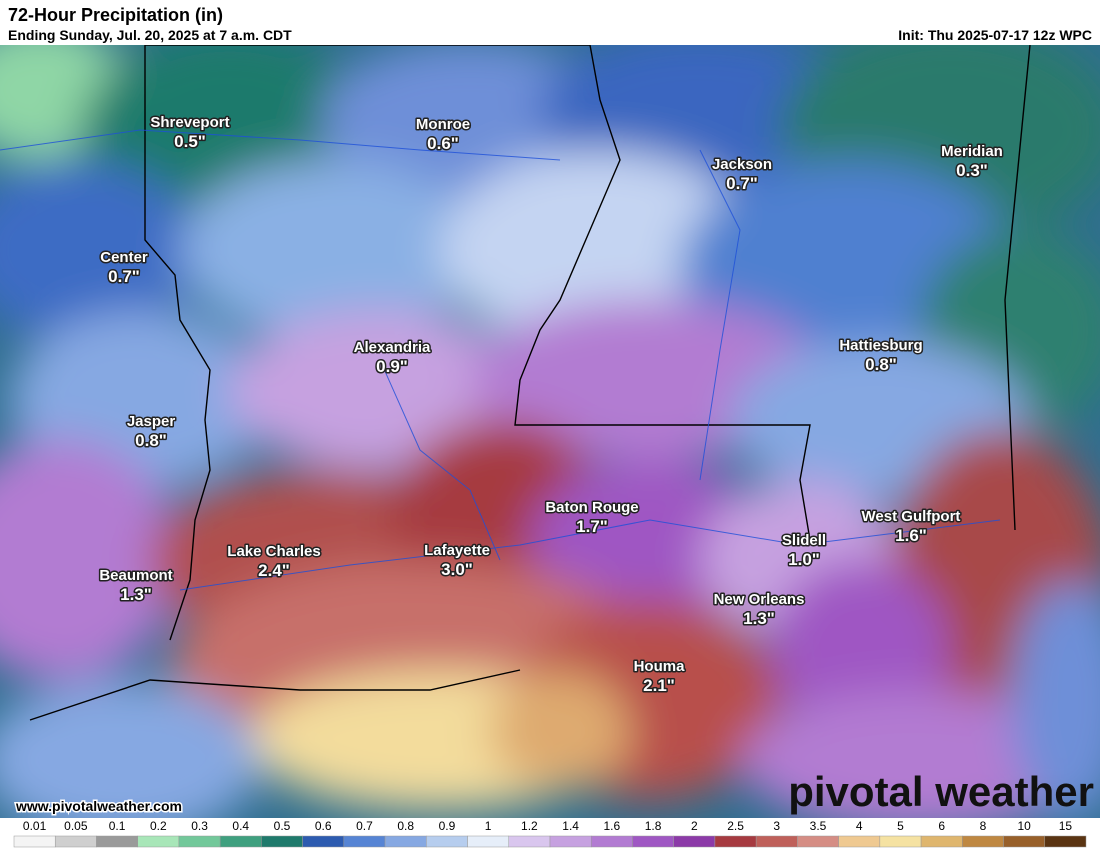 This screenshot has height=850, width=1100. What do you see at coordinates (273, 551) in the screenshot?
I see `city-name: Lake Charles` at bounding box center [273, 551].